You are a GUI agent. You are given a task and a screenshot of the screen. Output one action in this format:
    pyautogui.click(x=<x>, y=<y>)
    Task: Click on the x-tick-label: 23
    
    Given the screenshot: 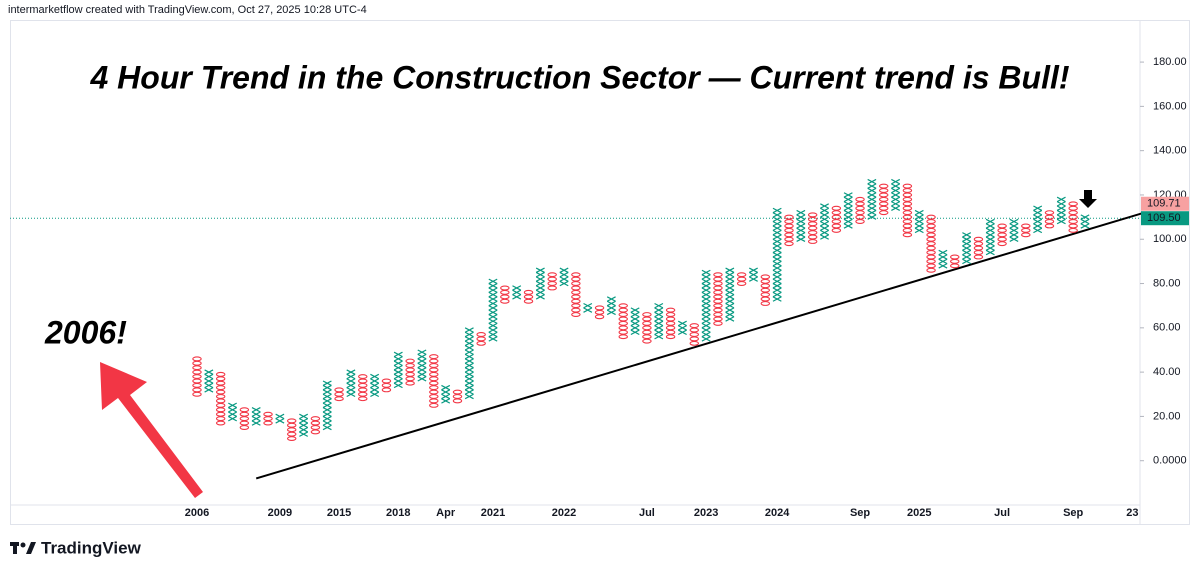 What is the action you would take?
    pyautogui.click(x=1132, y=513)
    